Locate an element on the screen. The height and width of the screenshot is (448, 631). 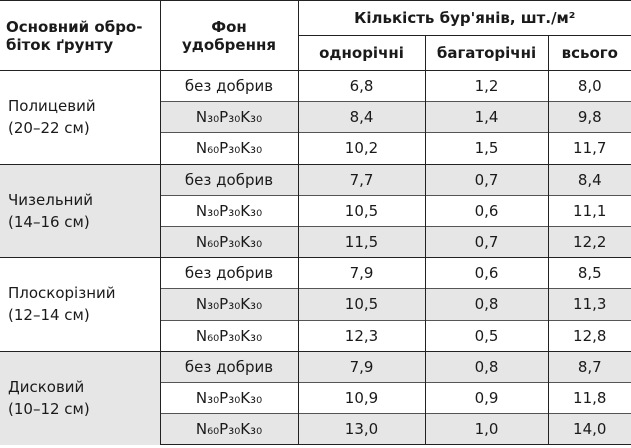
table-row: N₆₀P₃₀K₃₀ 13,0 1,0 14,0 is located at coordinates (315, 429).